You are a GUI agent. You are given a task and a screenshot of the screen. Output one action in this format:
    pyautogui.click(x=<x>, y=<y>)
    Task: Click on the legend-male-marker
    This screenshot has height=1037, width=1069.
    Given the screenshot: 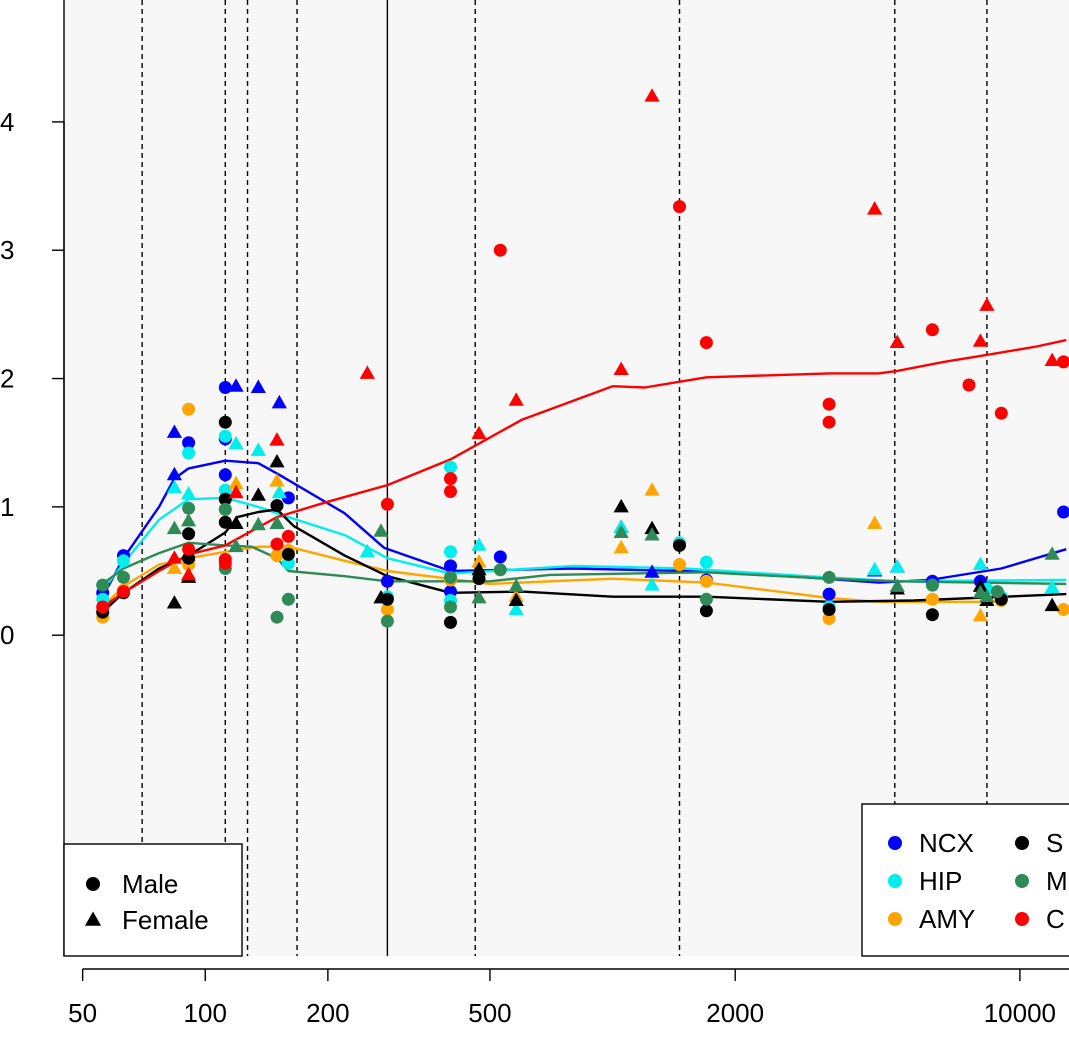 What is the action you would take?
    pyautogui.click(x=93, y=884)
    